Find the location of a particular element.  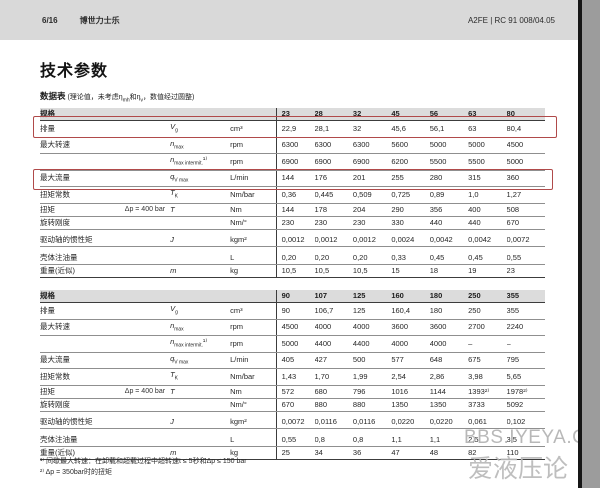

cell-value: 0,20 is located at coordinates (295, 258).